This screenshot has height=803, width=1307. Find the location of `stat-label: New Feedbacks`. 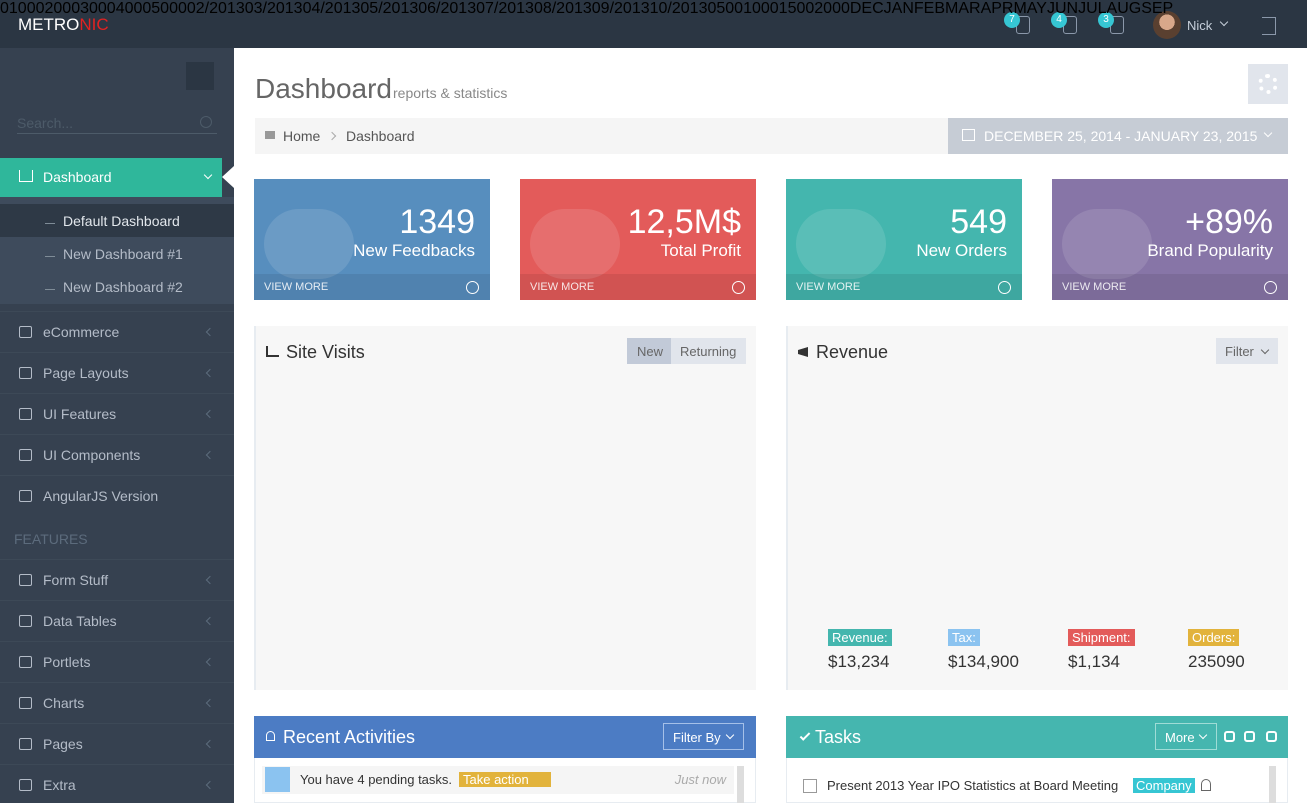

stat-label: New Feedbacks is located at coordinates (414, 251).